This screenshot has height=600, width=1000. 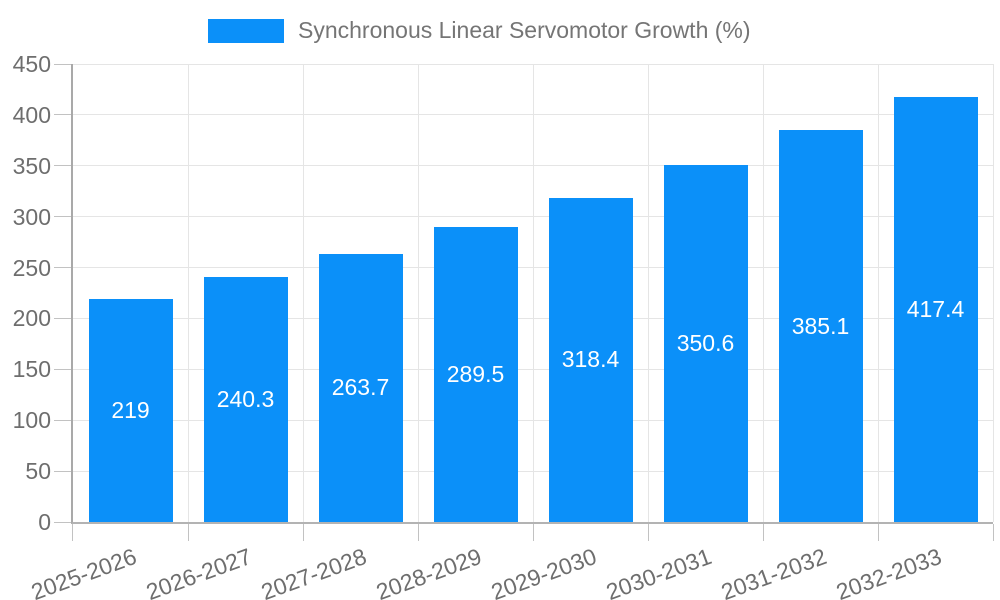 What do you see at coordinates (246, 30) in the screenshot?
I see `legend-swatch` at bounding box center [246, 30].